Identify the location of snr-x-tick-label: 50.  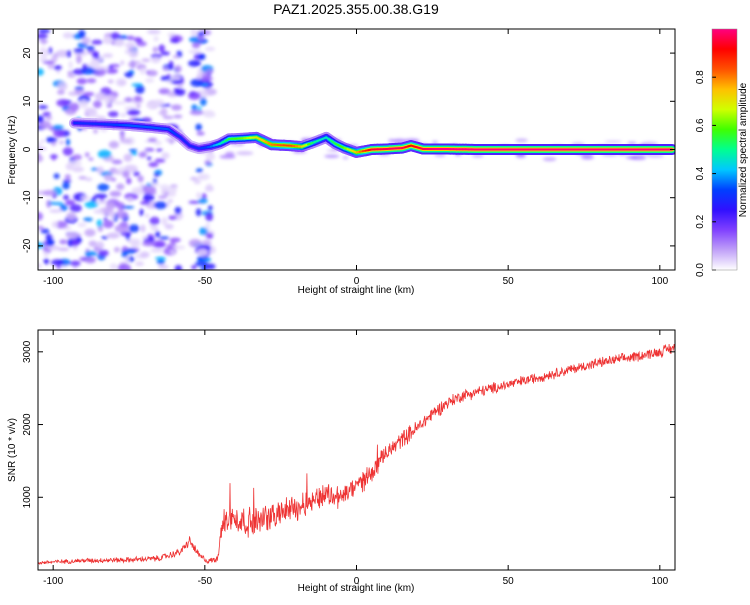
(509, 581).